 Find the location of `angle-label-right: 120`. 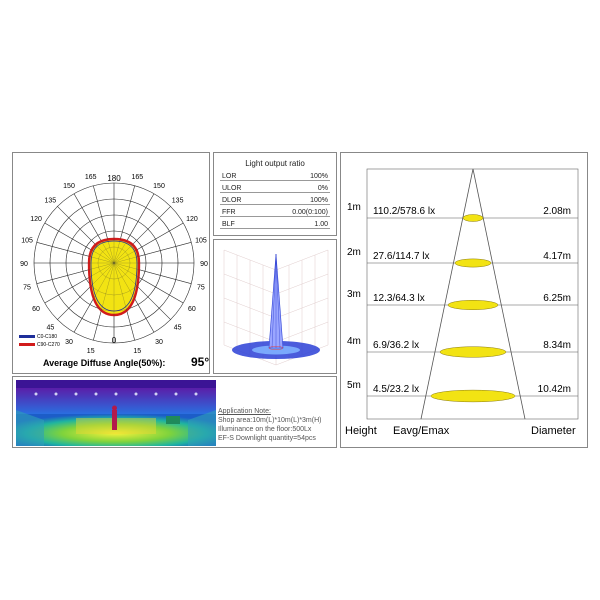

angle-label-right: 120 is located at coordinates (192, 219).